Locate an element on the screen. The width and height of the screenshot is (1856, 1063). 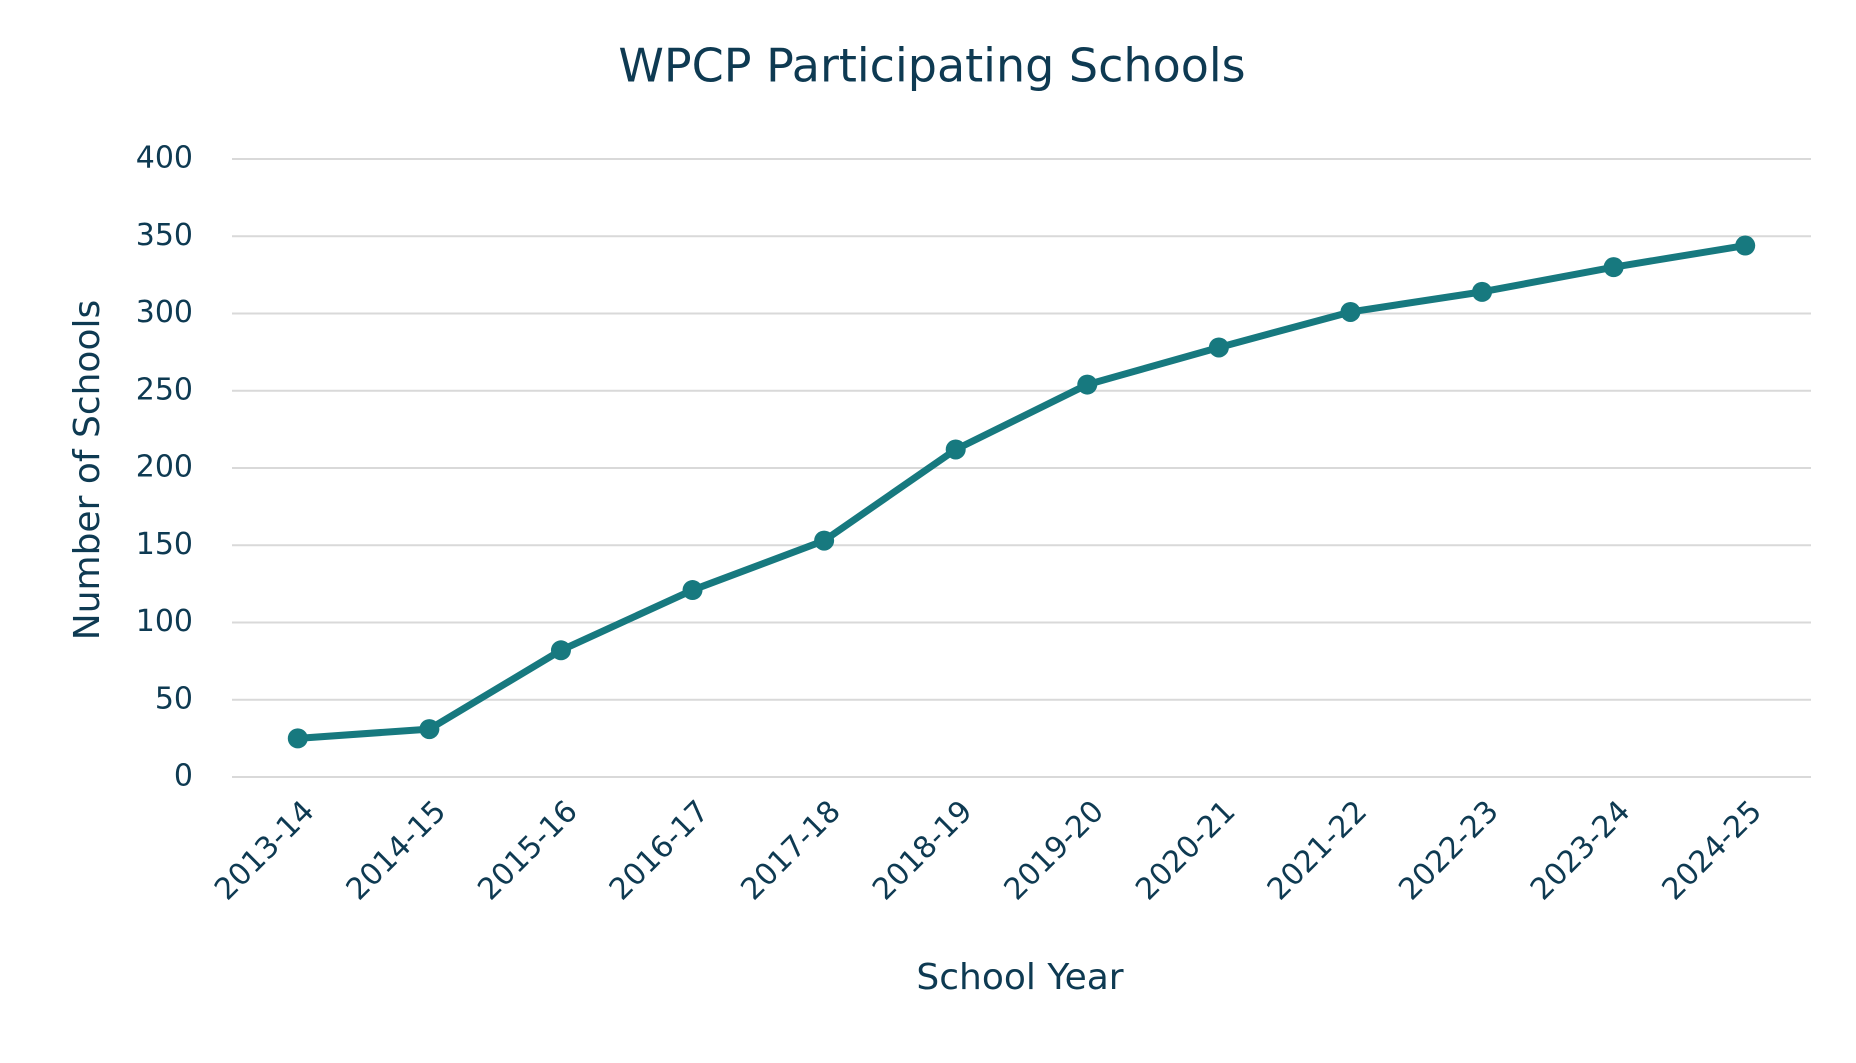
x-tick-label: 2017-18 is located at coordinates (790, 850).